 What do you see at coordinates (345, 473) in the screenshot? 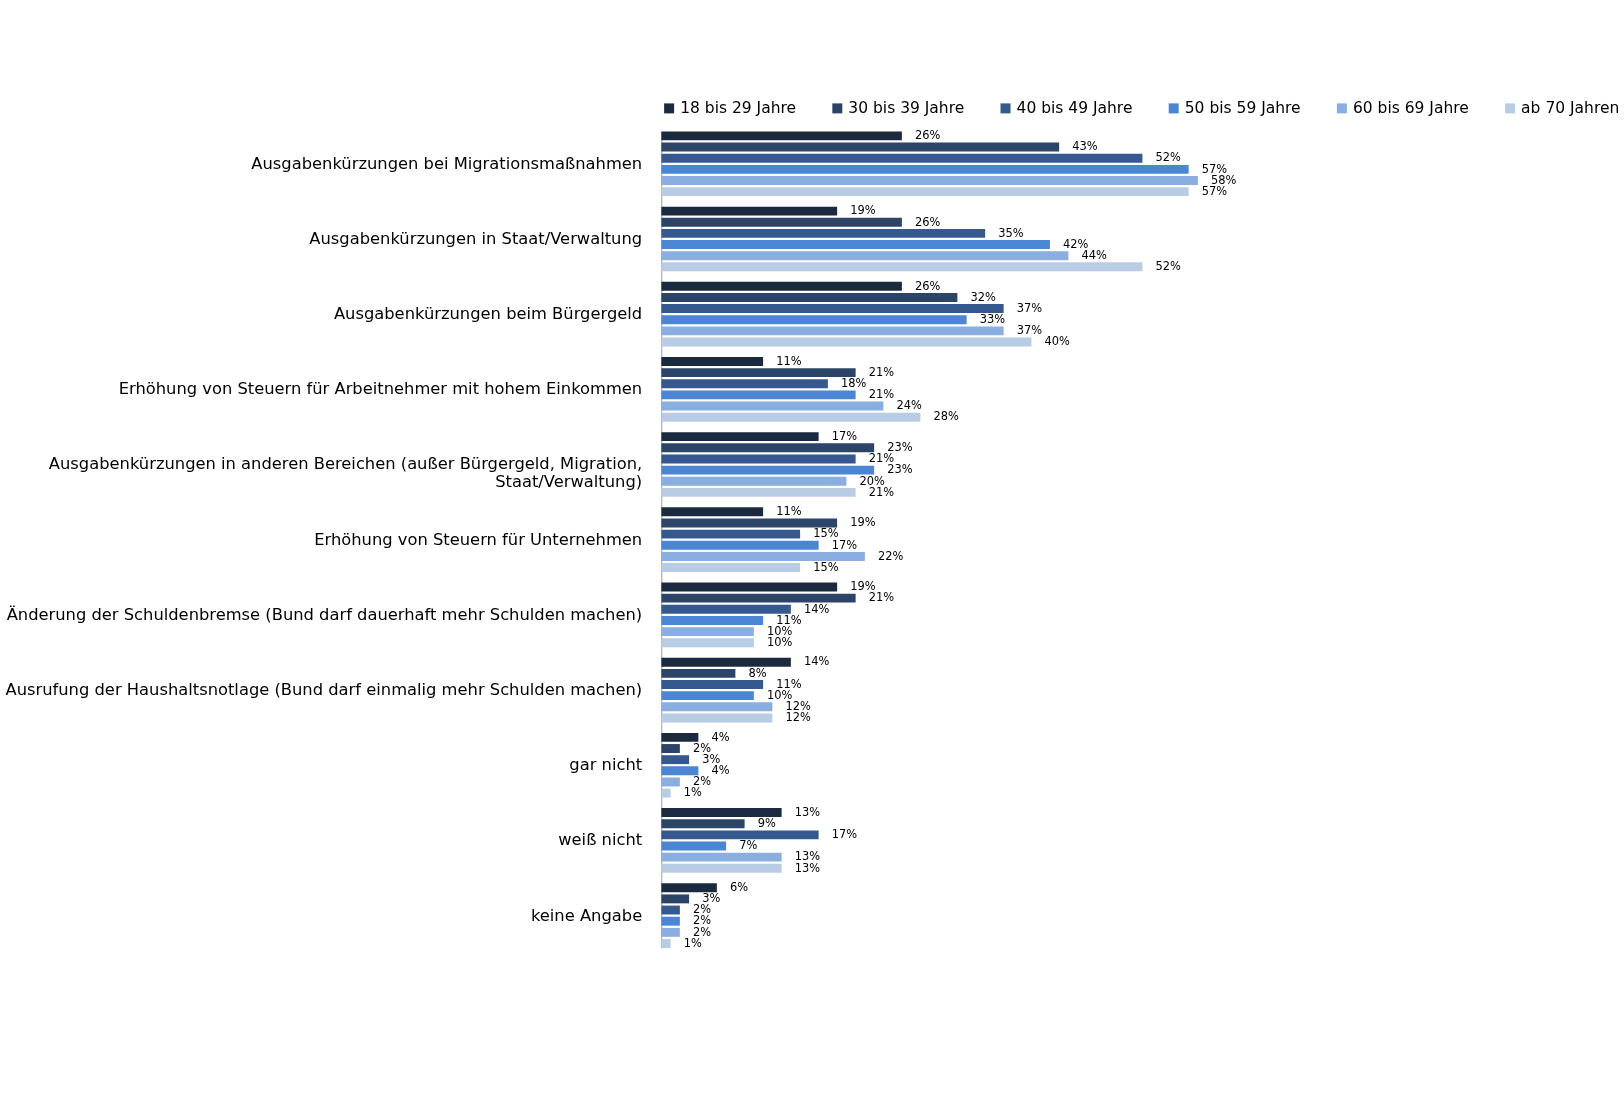
I see `y-tick-label: Ausgabenkürzungen in anderen Bereichen (außer Bürgergeld, Migration, Staat/Verwaltung)` at bounding box center [345, 473].